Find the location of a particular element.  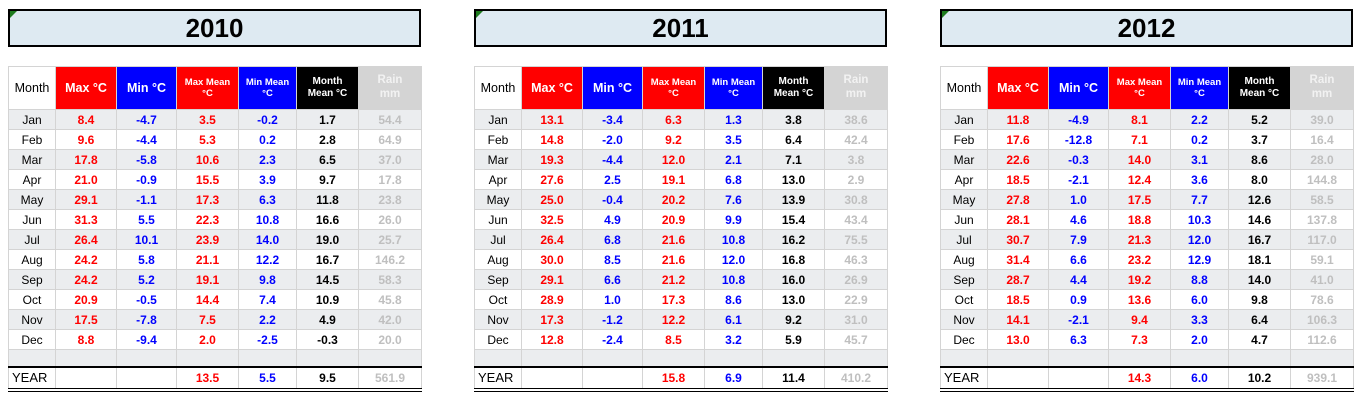

value-cell: 41.0 is located at coordinates (1322, 279).